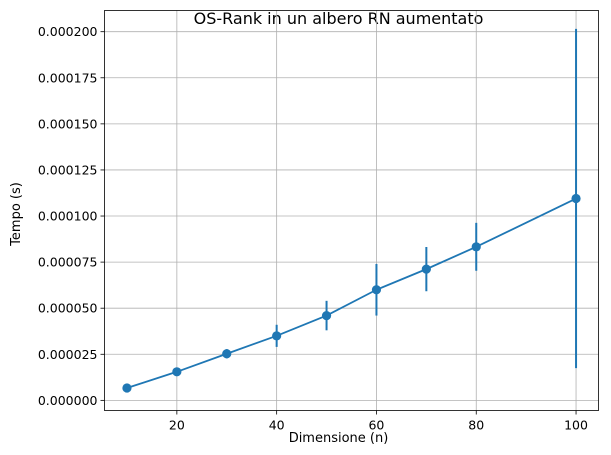  Describe the element at coordinates (68, 77) in the screenshot. I see `y-tick-label: 0.000175` at that location.